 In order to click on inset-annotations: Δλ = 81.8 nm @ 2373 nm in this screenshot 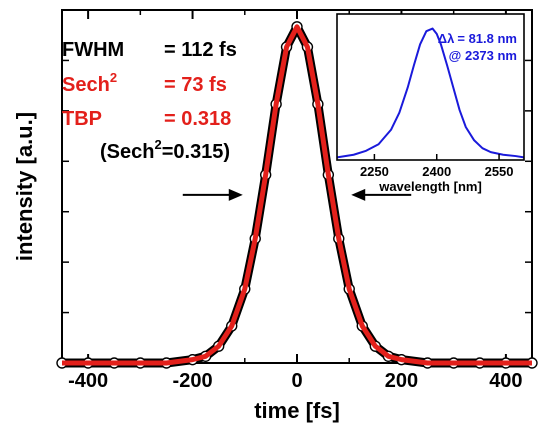, I will do `click(477, 47)`.